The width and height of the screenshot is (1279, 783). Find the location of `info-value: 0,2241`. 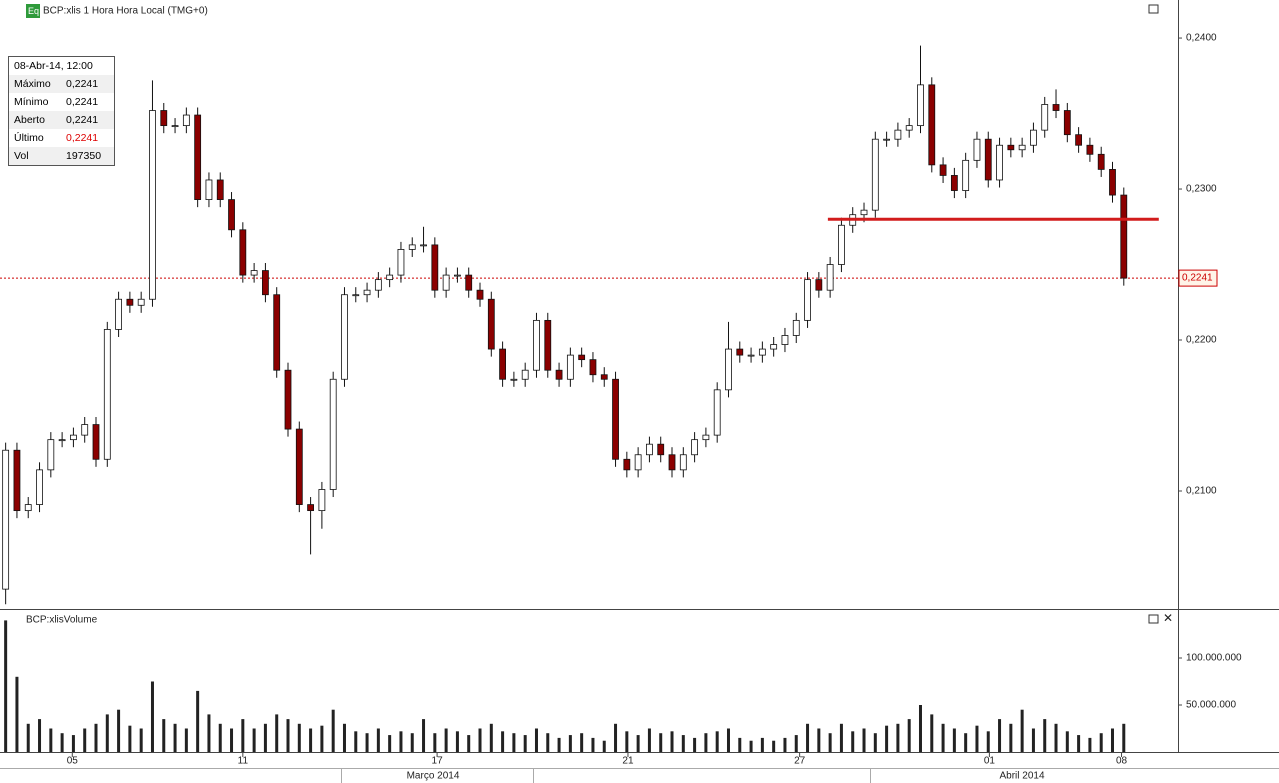

info-value: 0,2241 is located at coordinates (82, 84).